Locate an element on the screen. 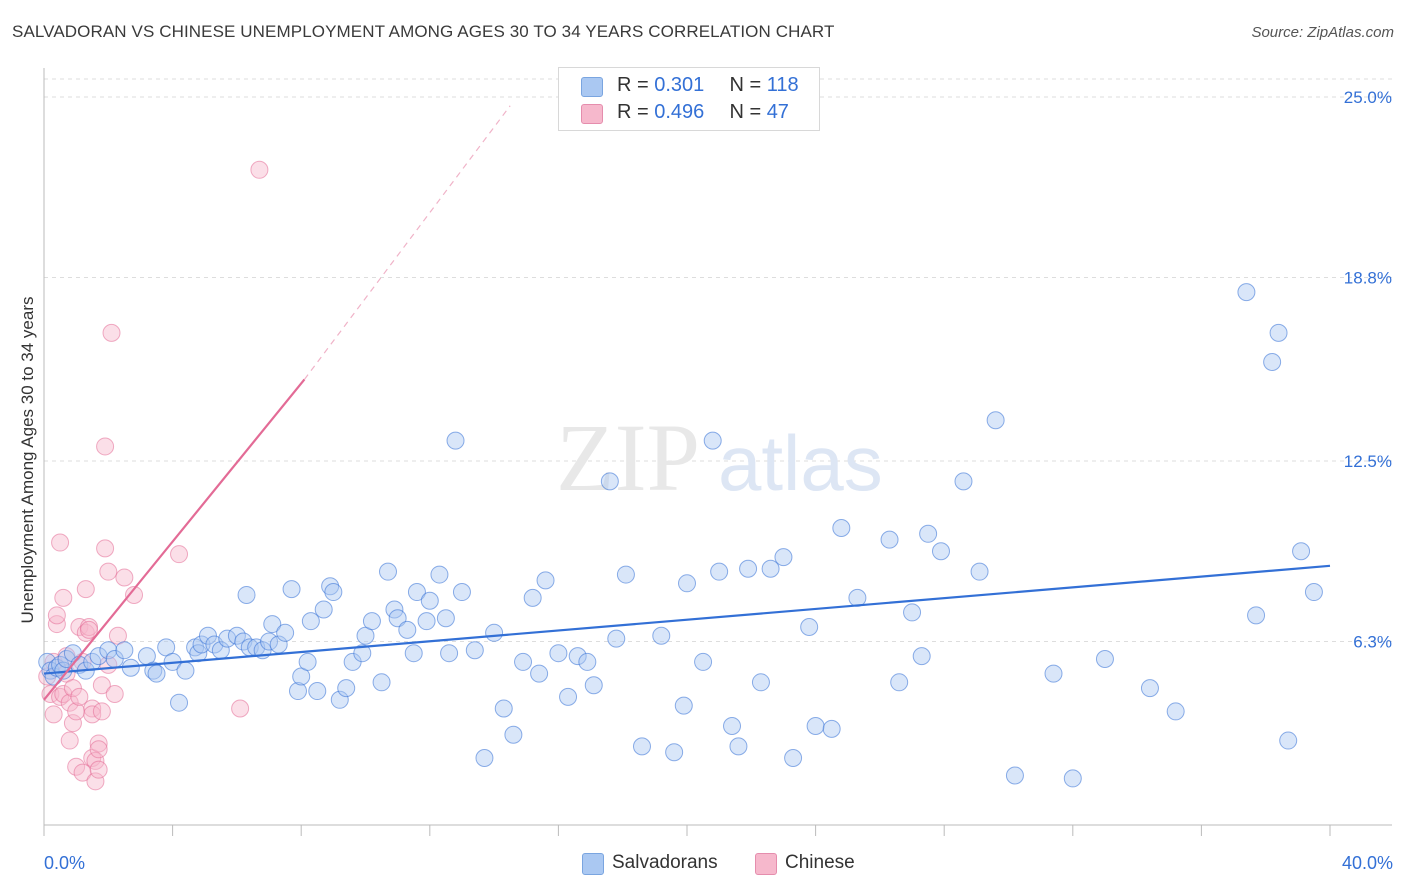 This screenshot has height=892, width=1406. y-tick-label: 12.5% is located at coordinates (1368, 461).